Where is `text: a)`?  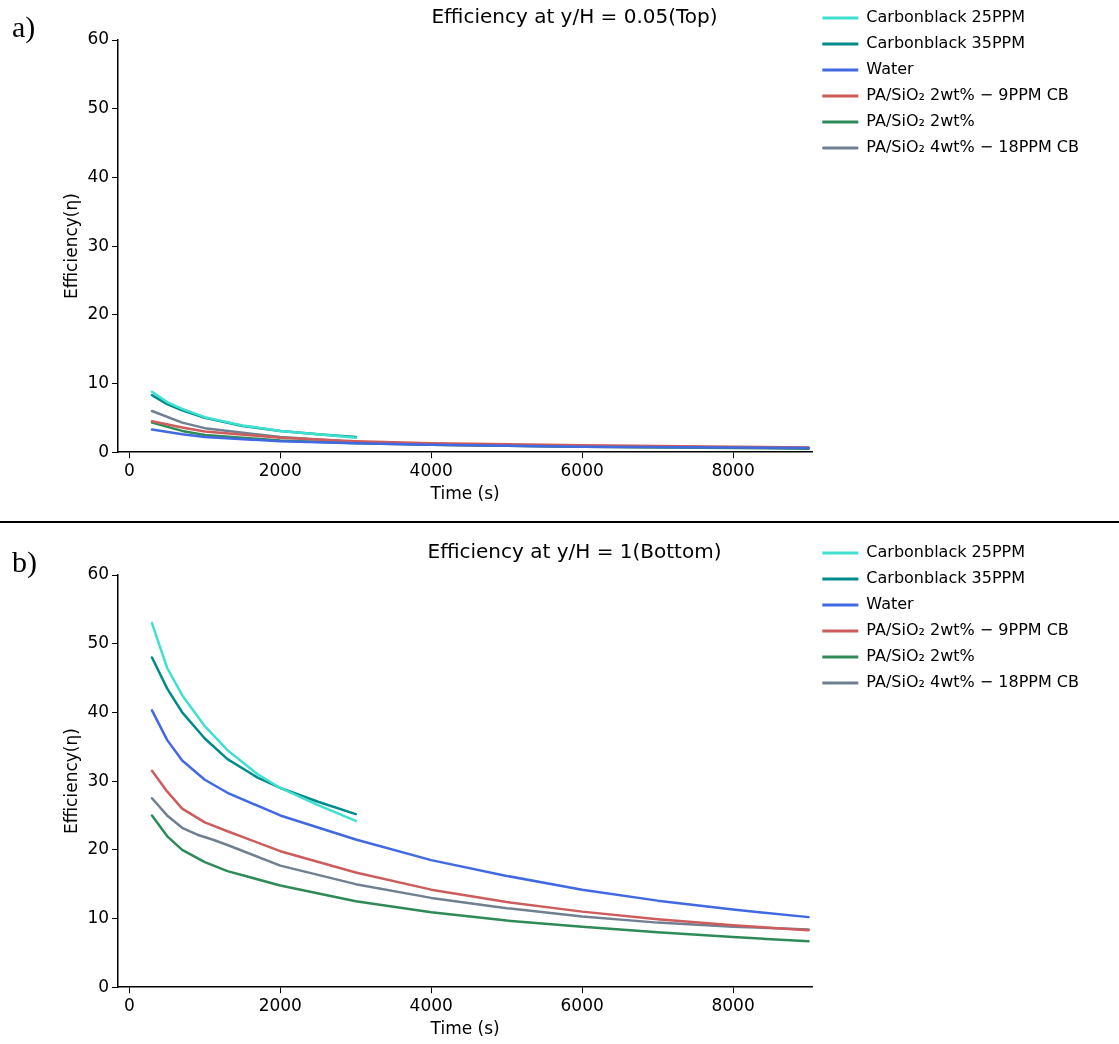 text: a) is located at coordinates (24, 26).